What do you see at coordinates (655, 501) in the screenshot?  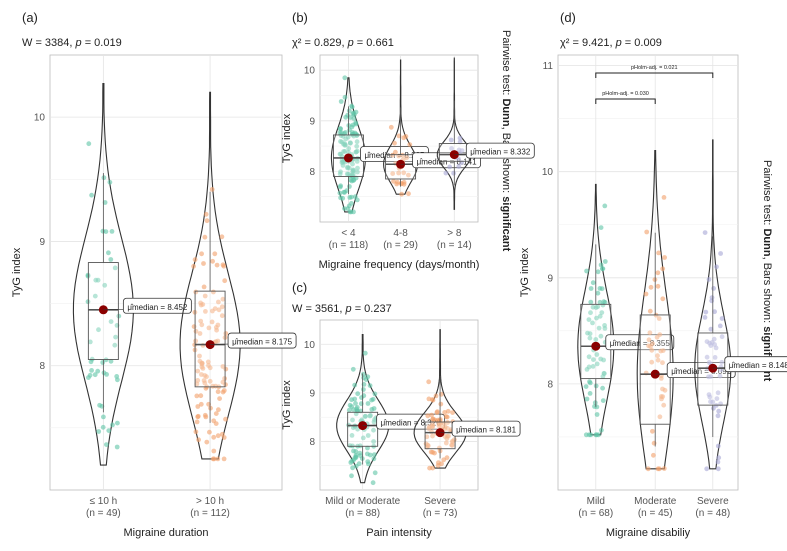 I see `x-tick-label: Moderate` at bounding box center [655, 501].